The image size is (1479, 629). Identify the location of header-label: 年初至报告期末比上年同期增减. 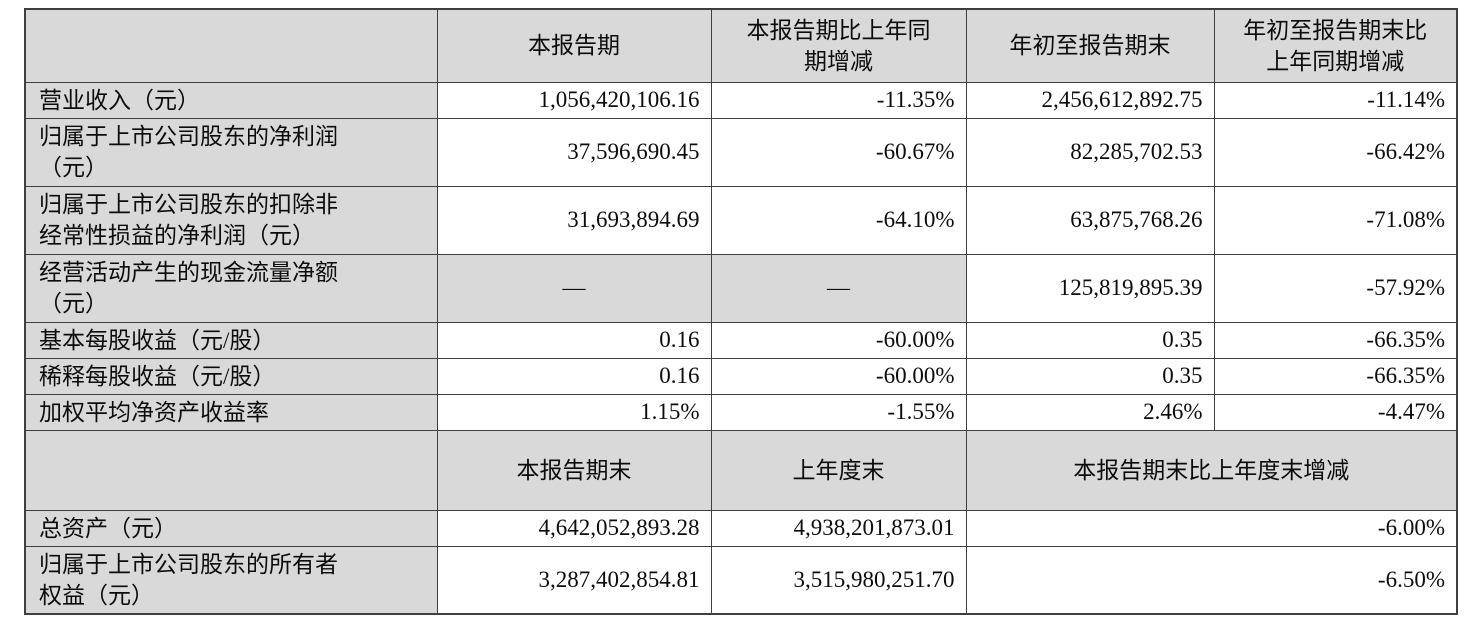
(1335, 45).